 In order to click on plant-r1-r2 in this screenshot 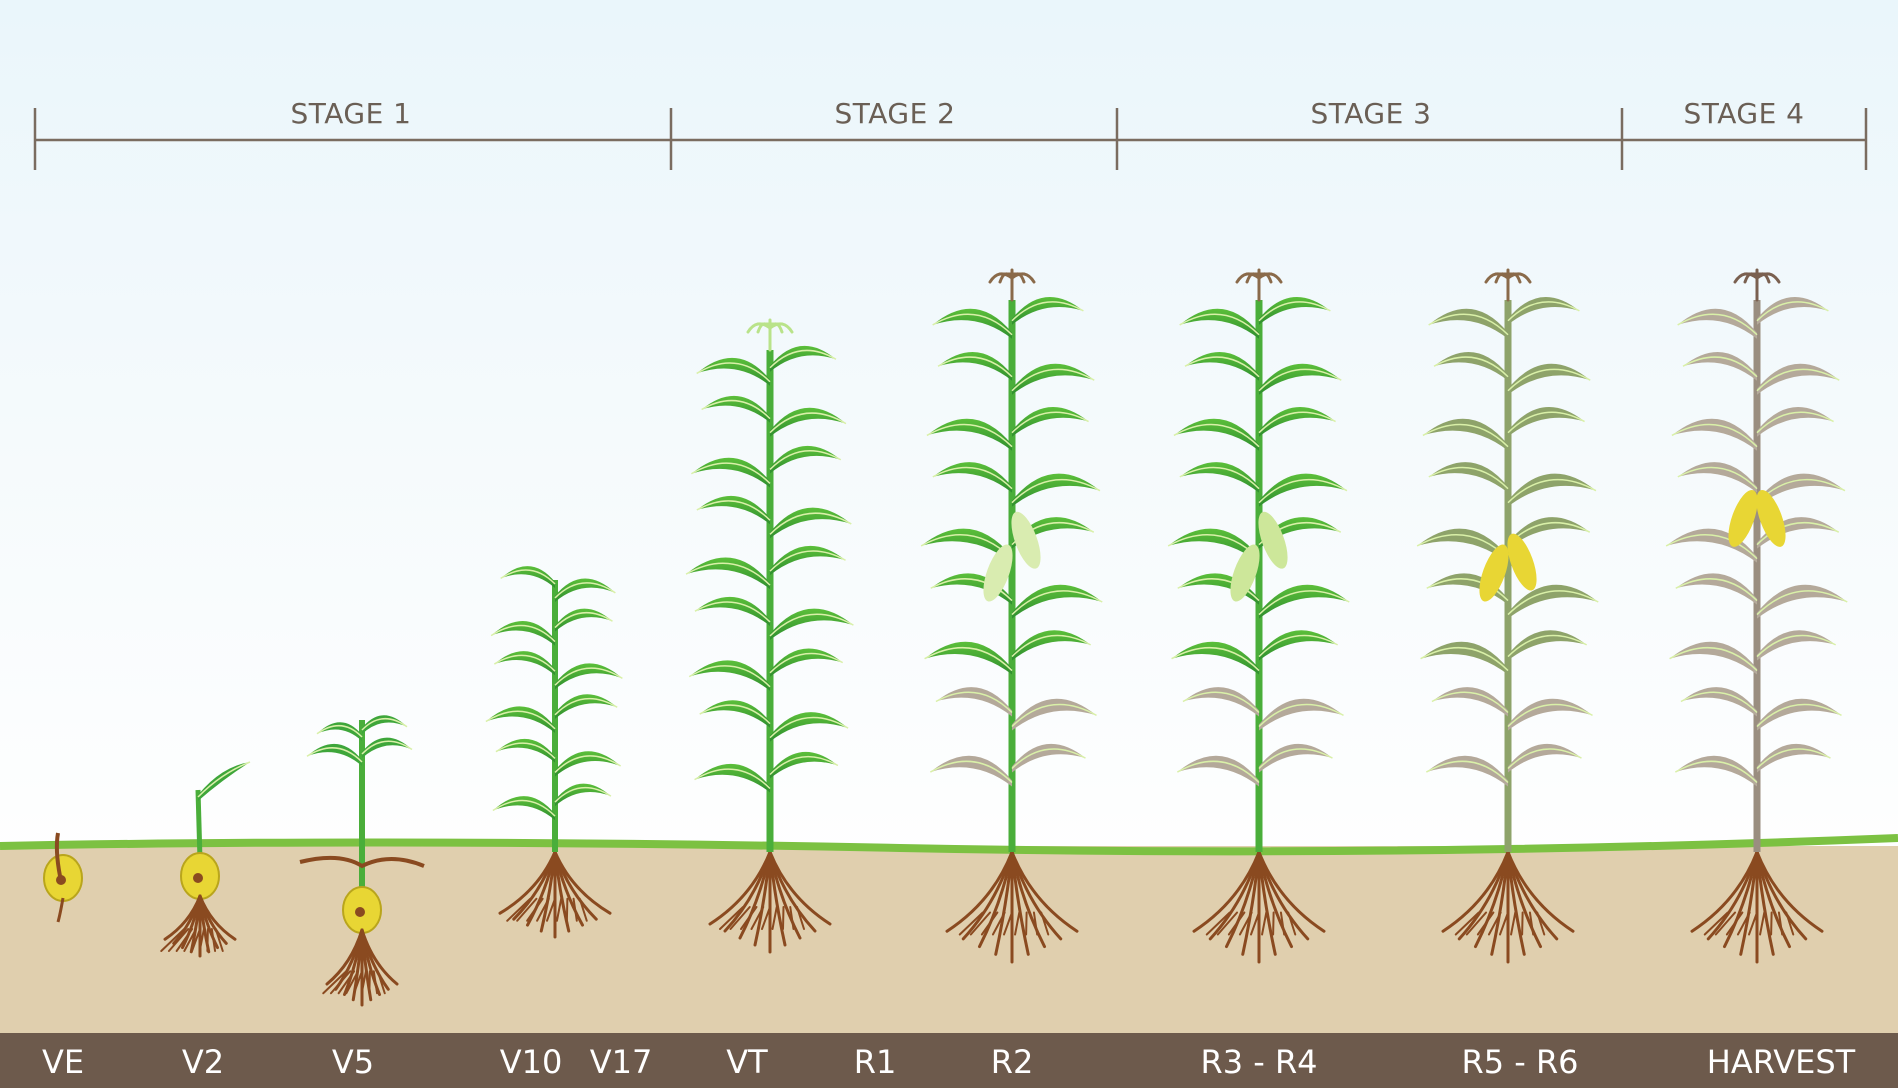, I will do `click(1011, 616)`.